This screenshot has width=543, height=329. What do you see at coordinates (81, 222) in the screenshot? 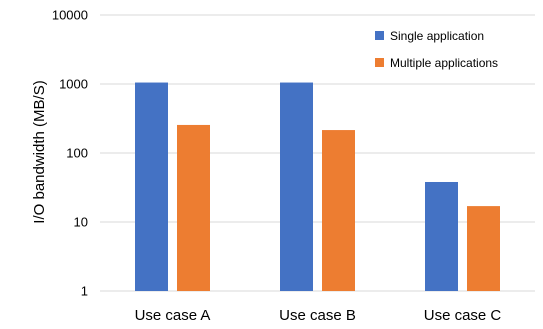
I see `y-tick-label: 10` at bounding box center [81, 222].